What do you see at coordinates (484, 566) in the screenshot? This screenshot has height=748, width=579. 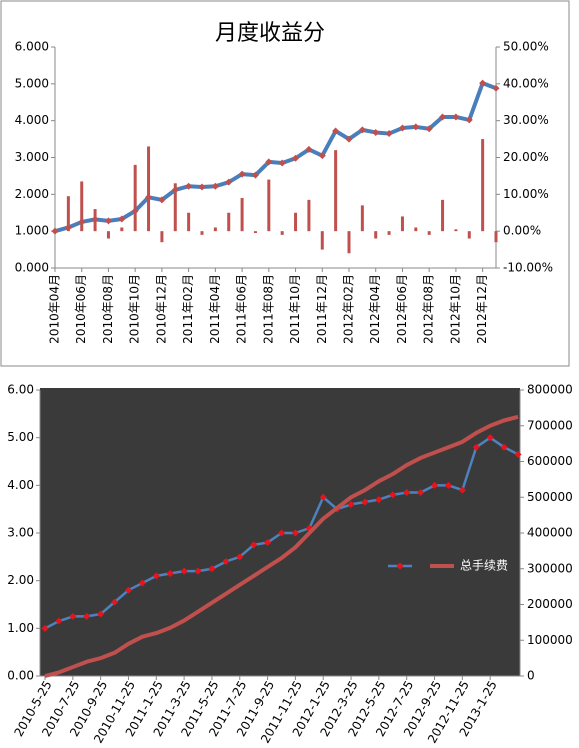 I see `legend-label: 总手续费` at bounding box center [484, 566].